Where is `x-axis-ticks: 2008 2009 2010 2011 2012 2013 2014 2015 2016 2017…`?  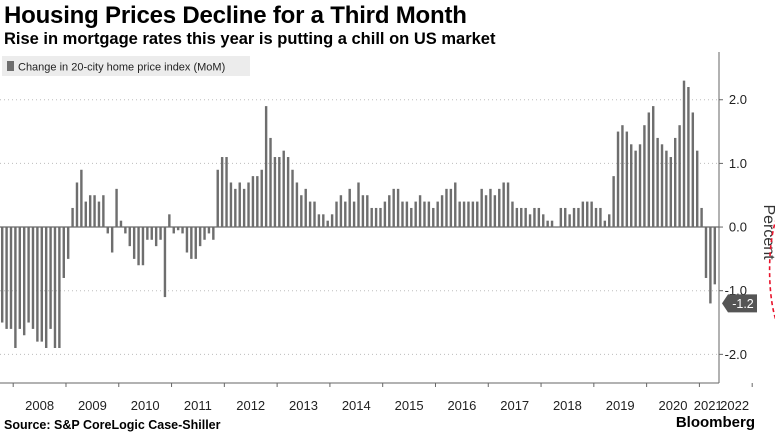 x-axis-ticks: 2008 2009 2010 2011 2012 2013 2014 2015 2016 2017… is located at coordinates (382, 398).